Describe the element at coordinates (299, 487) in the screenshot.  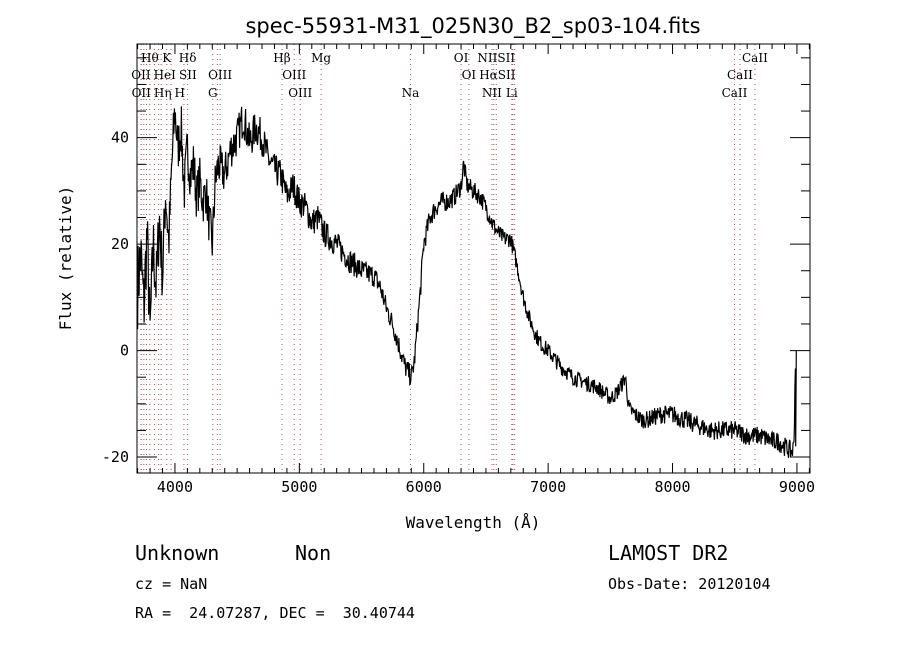
I see `x-tick-label: 5000` at that location.